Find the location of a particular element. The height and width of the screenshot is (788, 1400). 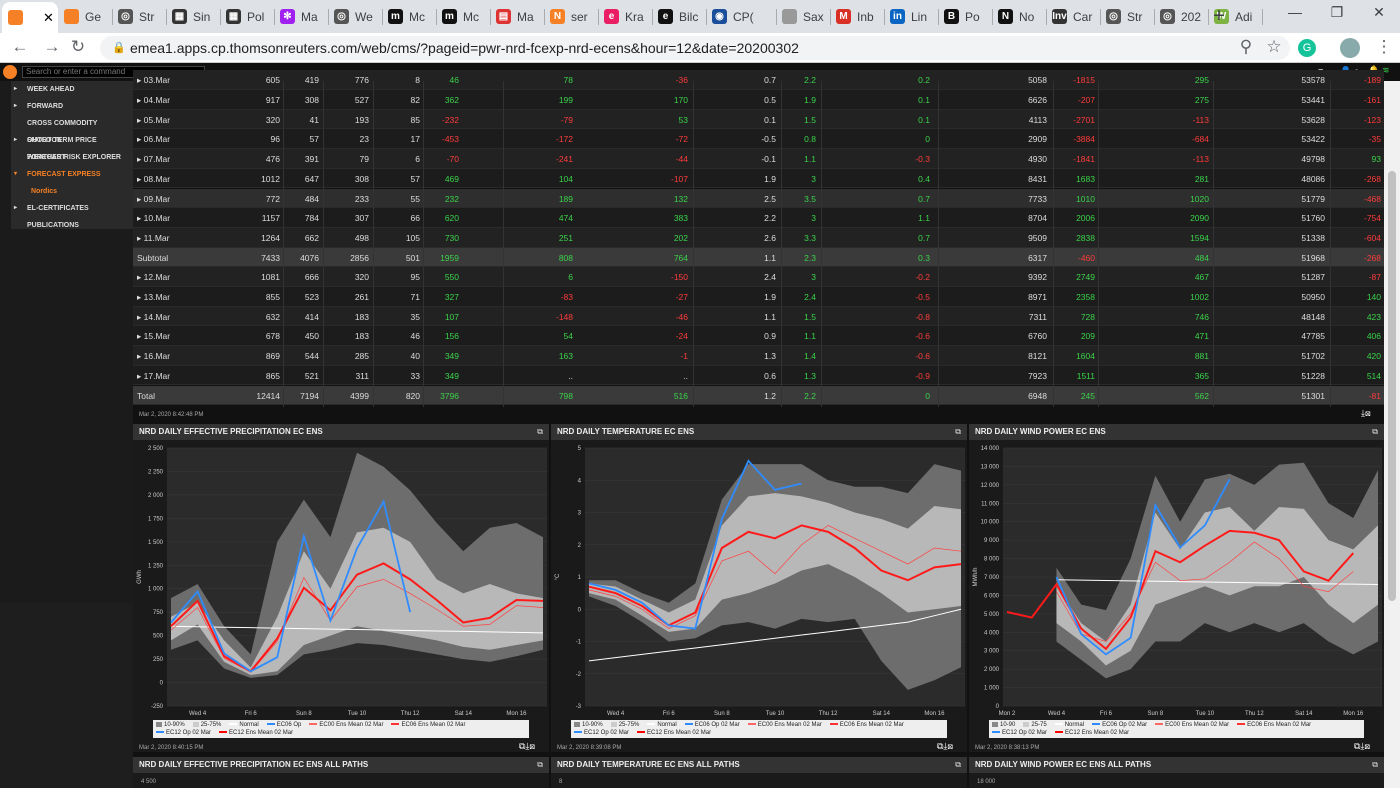

browser-tab: B Po is located at coordinates (965, 16).